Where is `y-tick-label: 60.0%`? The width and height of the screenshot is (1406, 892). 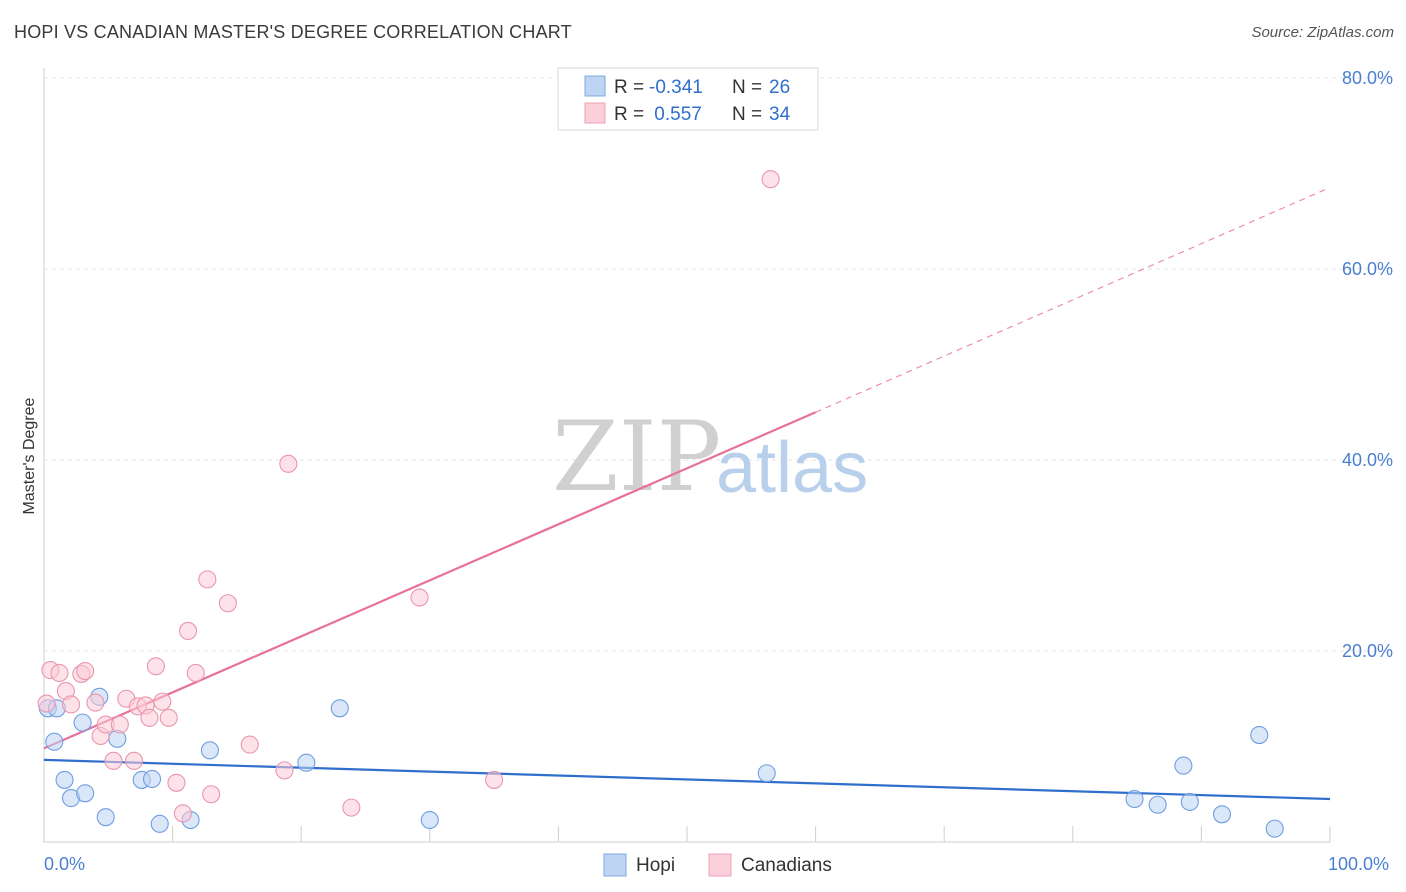
y-tick-label: 60.0% is located at coordinates (1367, 269).